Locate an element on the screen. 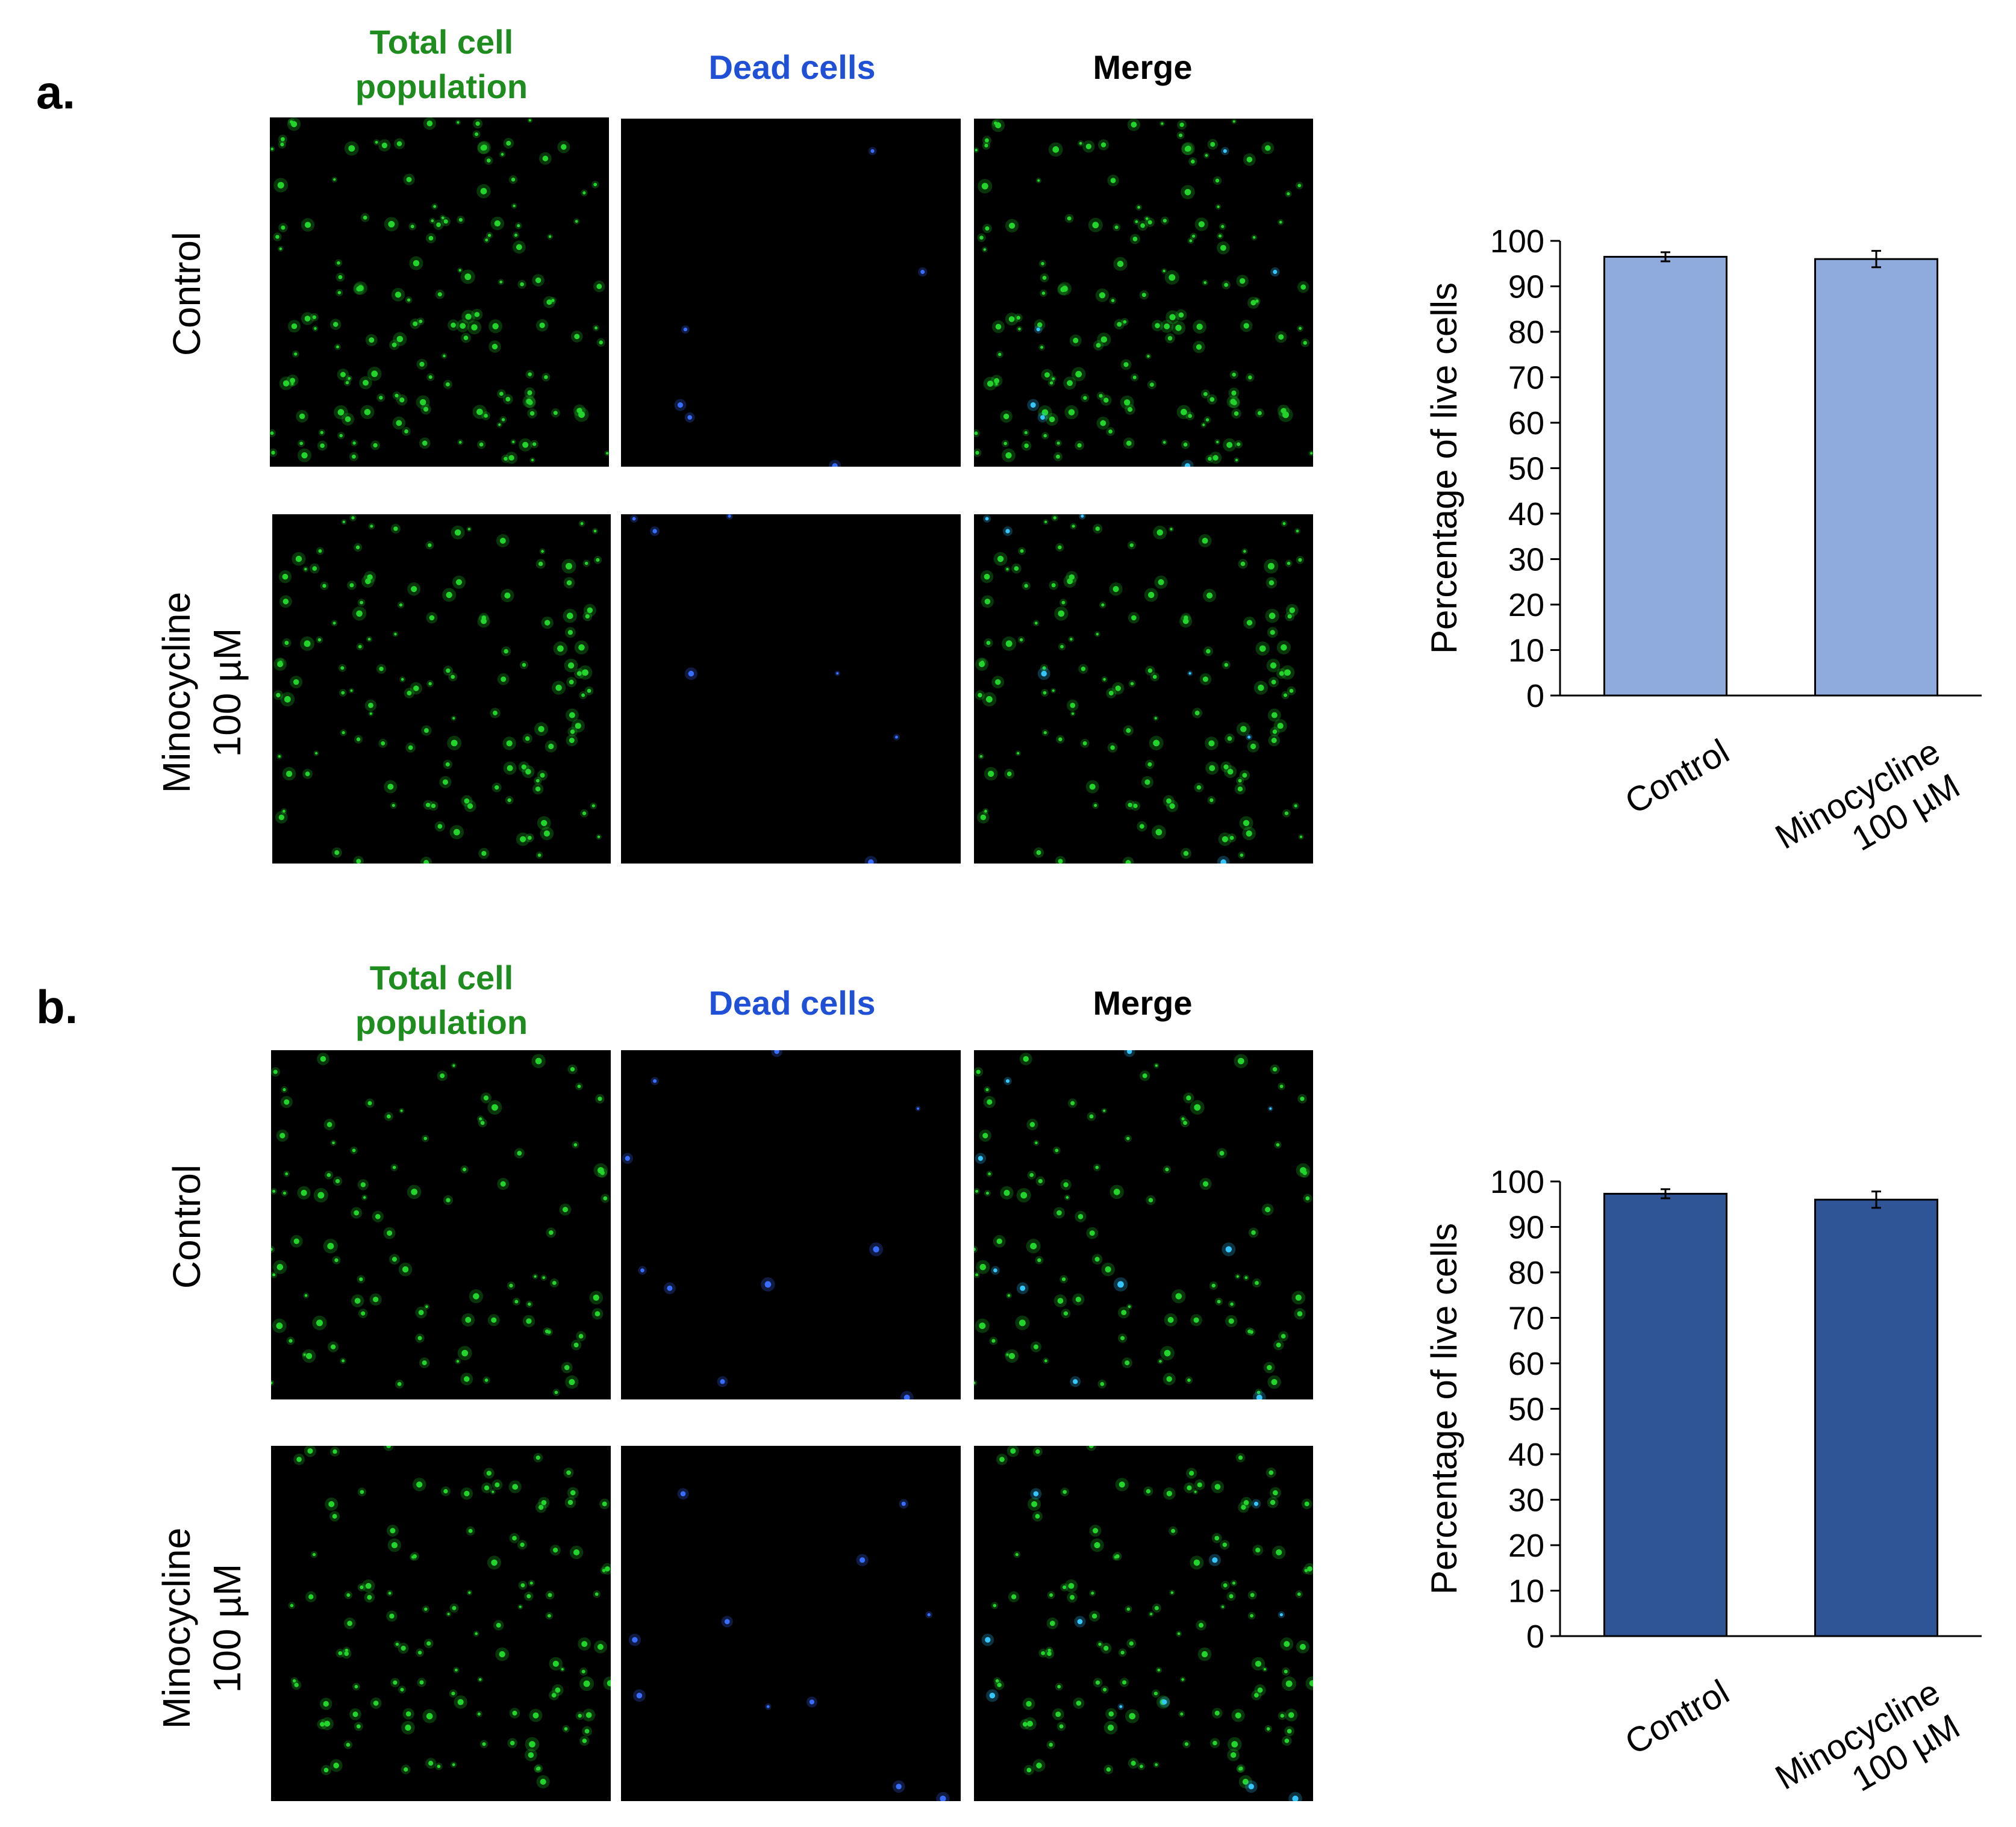 This screenshot has width=2016, height=1827. column-header-total-line1: Total cell is located at coordinates (441, 978).